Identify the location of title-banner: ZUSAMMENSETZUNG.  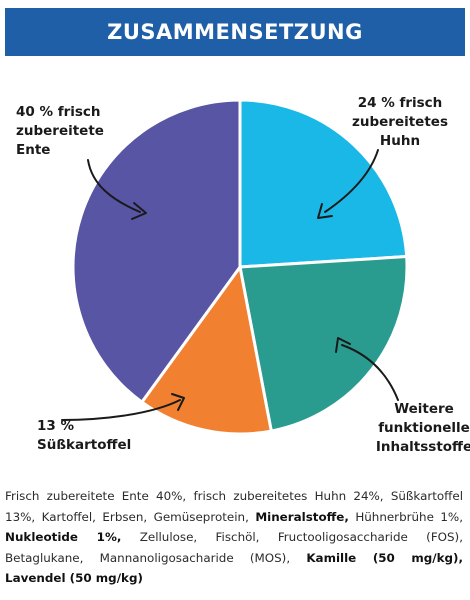
(235, 32).